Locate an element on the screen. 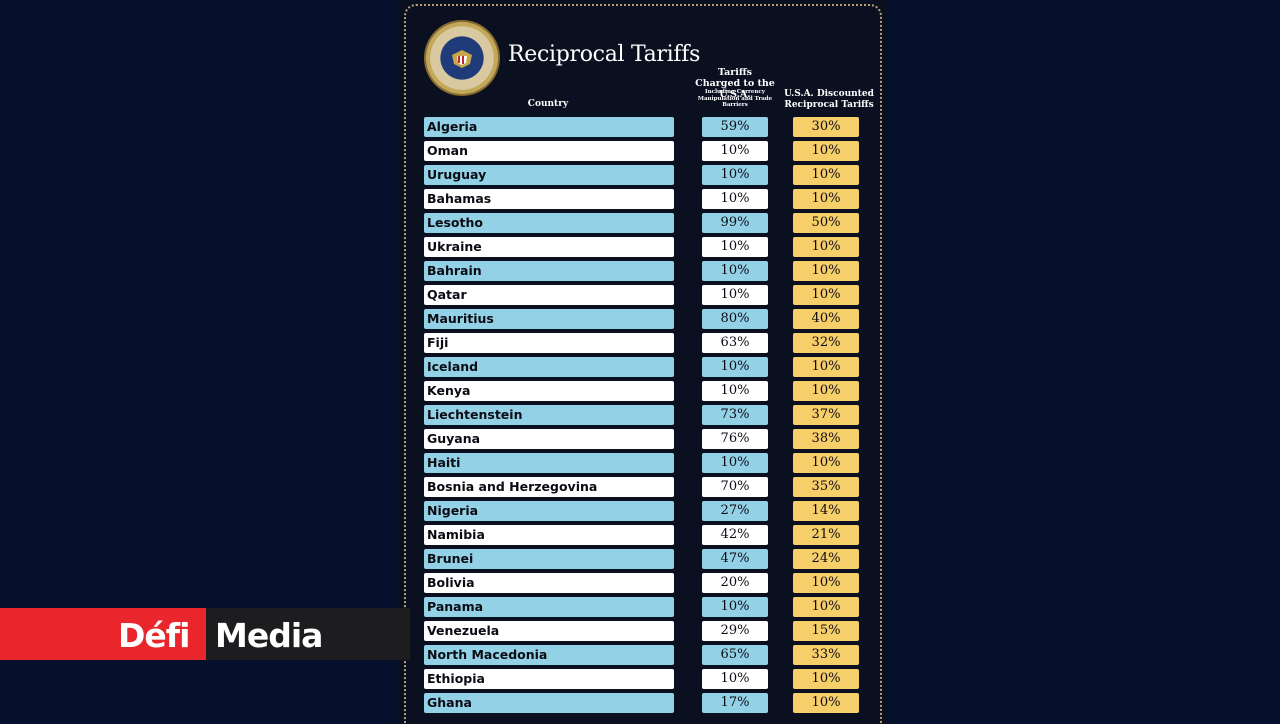 The width and height of the screenshot is (1280, 724). country-cell: Fiji is located at coordinates (549, 343).